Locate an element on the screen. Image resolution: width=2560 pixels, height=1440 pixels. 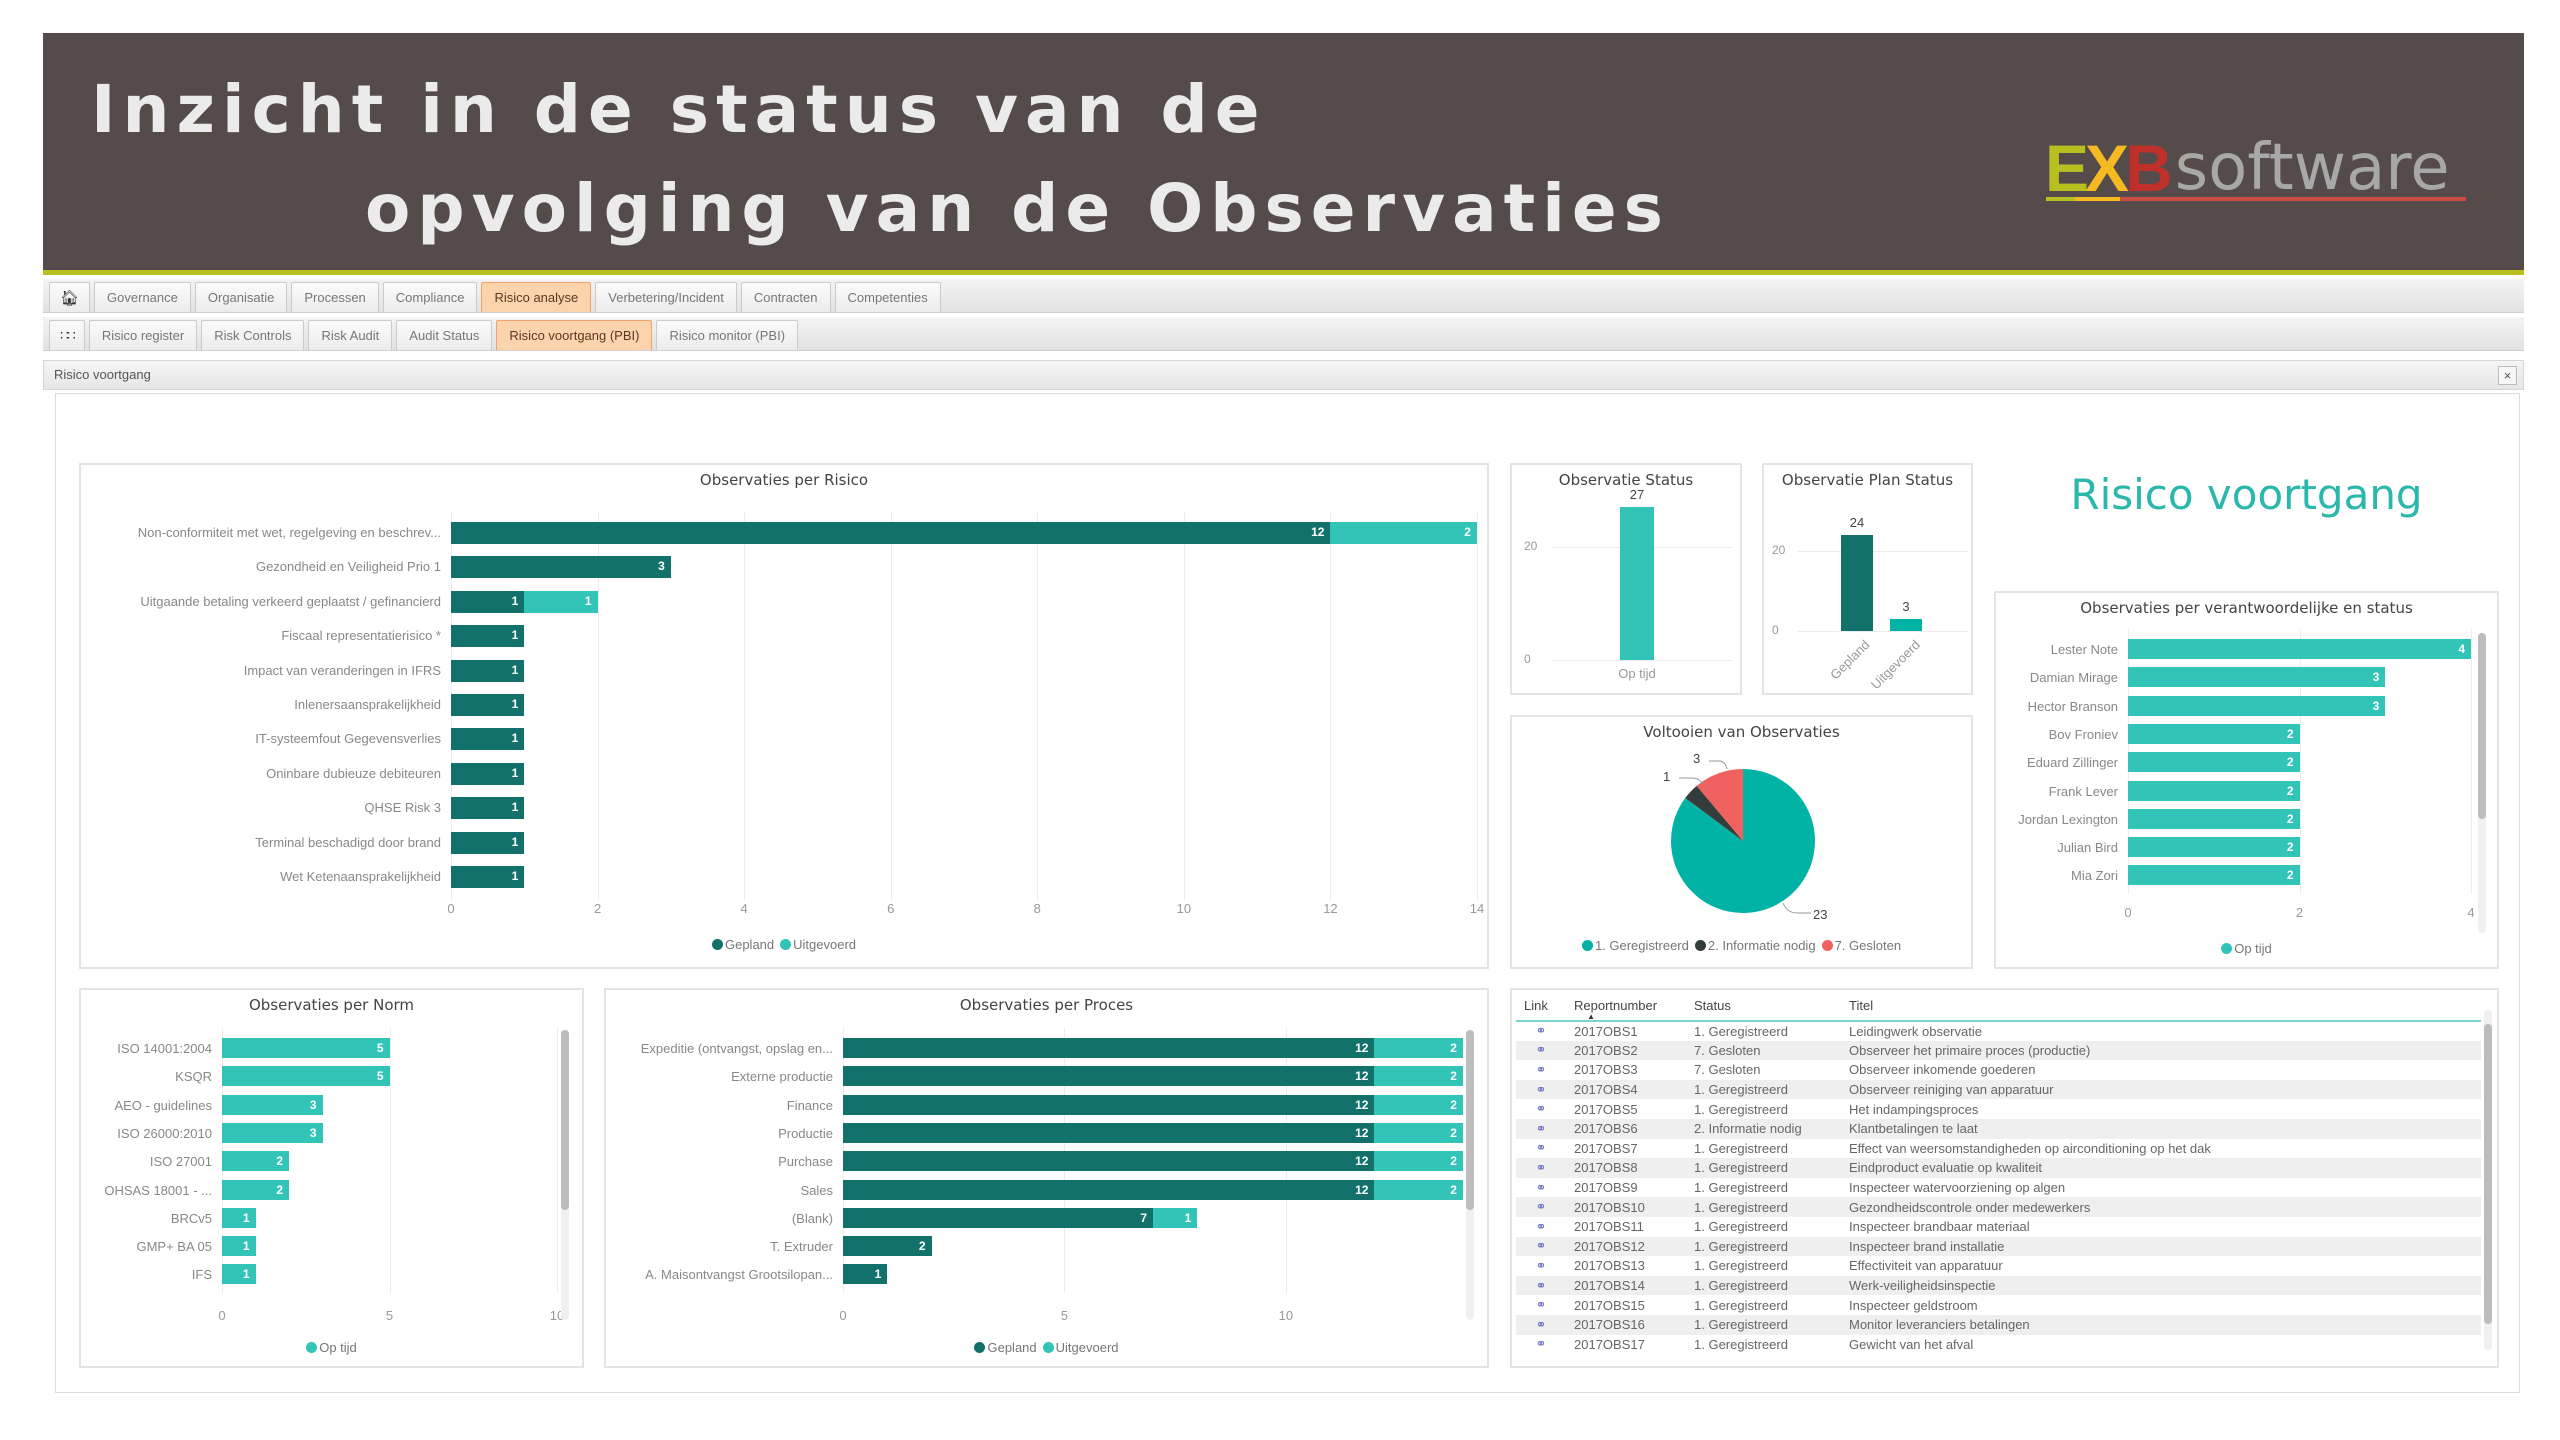
subtab-risico-voortgang-pbi-: Risico voortgang (PBI) is located at coordinates (574, 335).